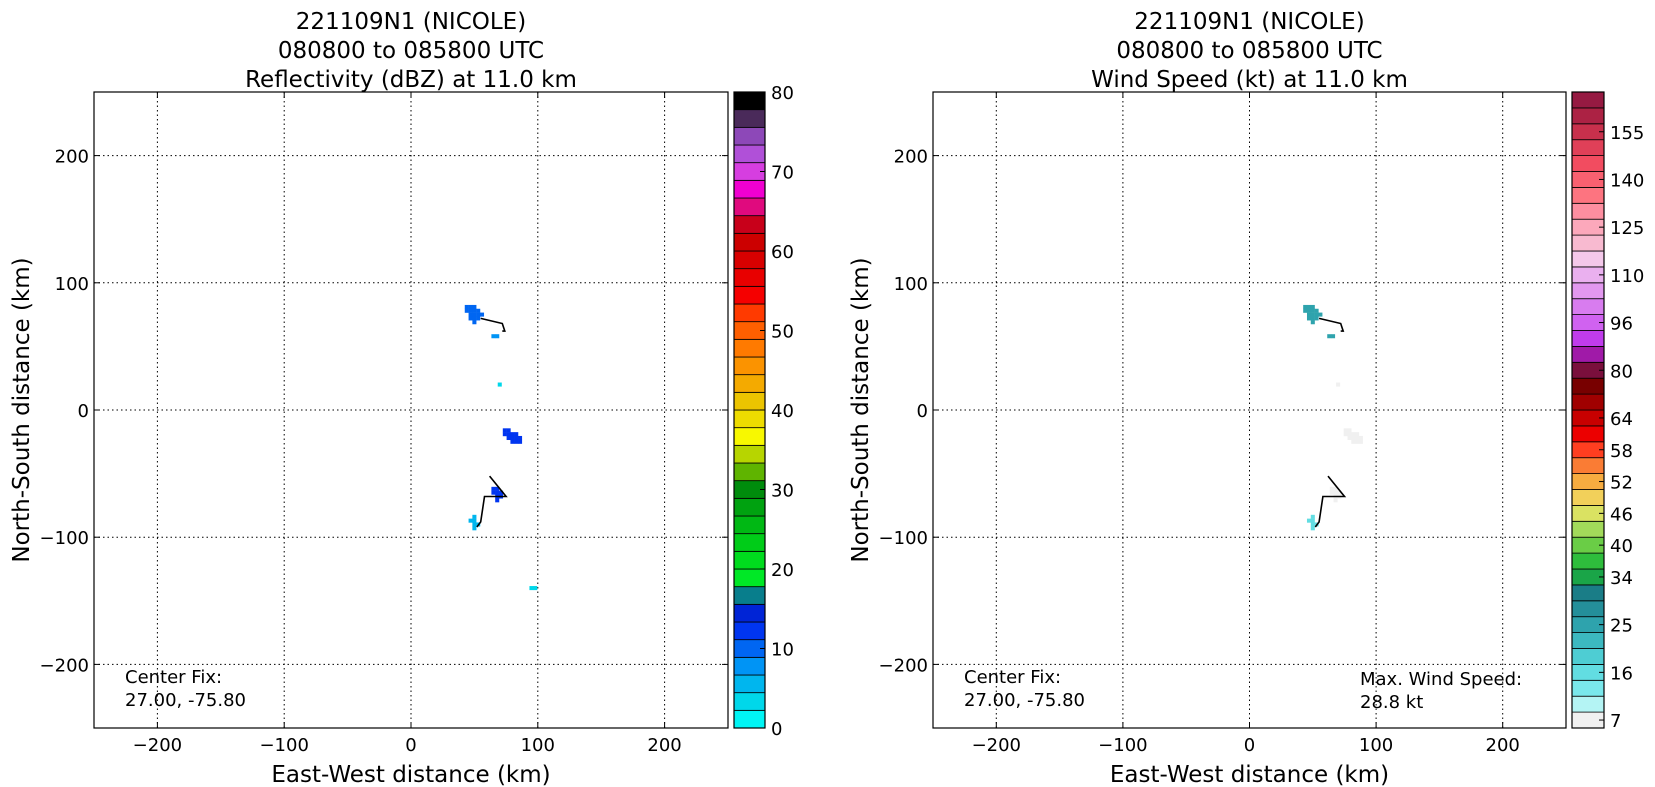 This screenshot has width=1655, height=787. I want to click on x-tick-label: 200, so click(664, 745).